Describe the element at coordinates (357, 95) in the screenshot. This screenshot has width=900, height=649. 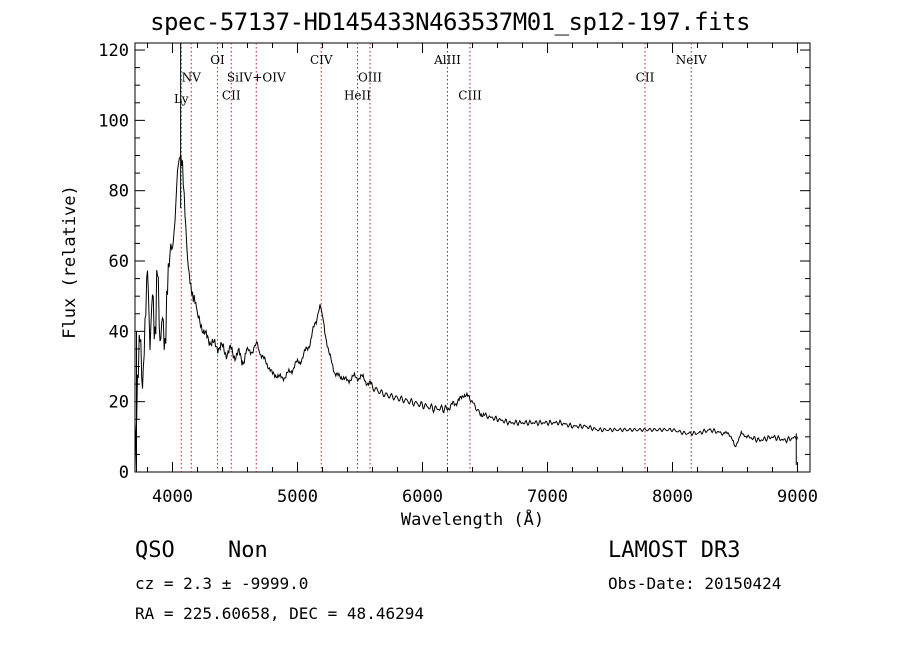
I see `emission-line-label: HeII` at that location.